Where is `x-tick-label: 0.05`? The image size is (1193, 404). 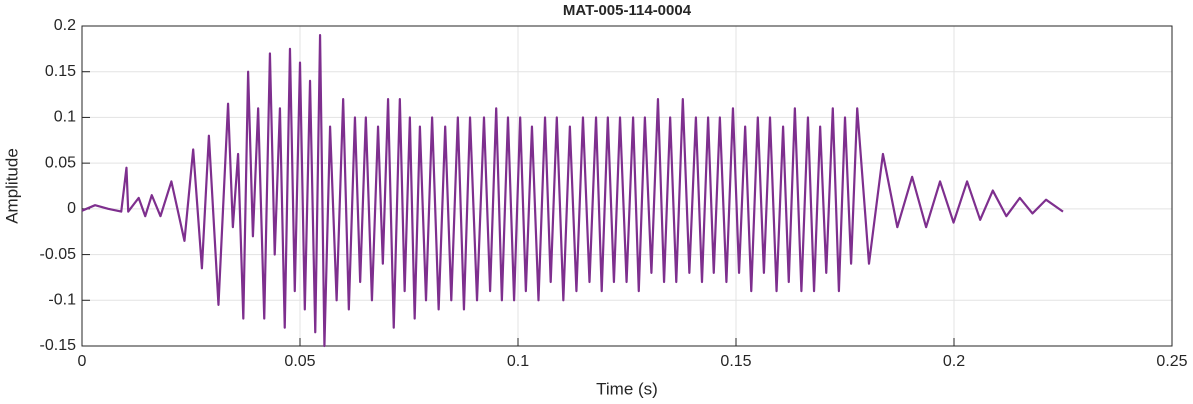 x-tick-label: 0.05 is located at coordinates (299, 361).